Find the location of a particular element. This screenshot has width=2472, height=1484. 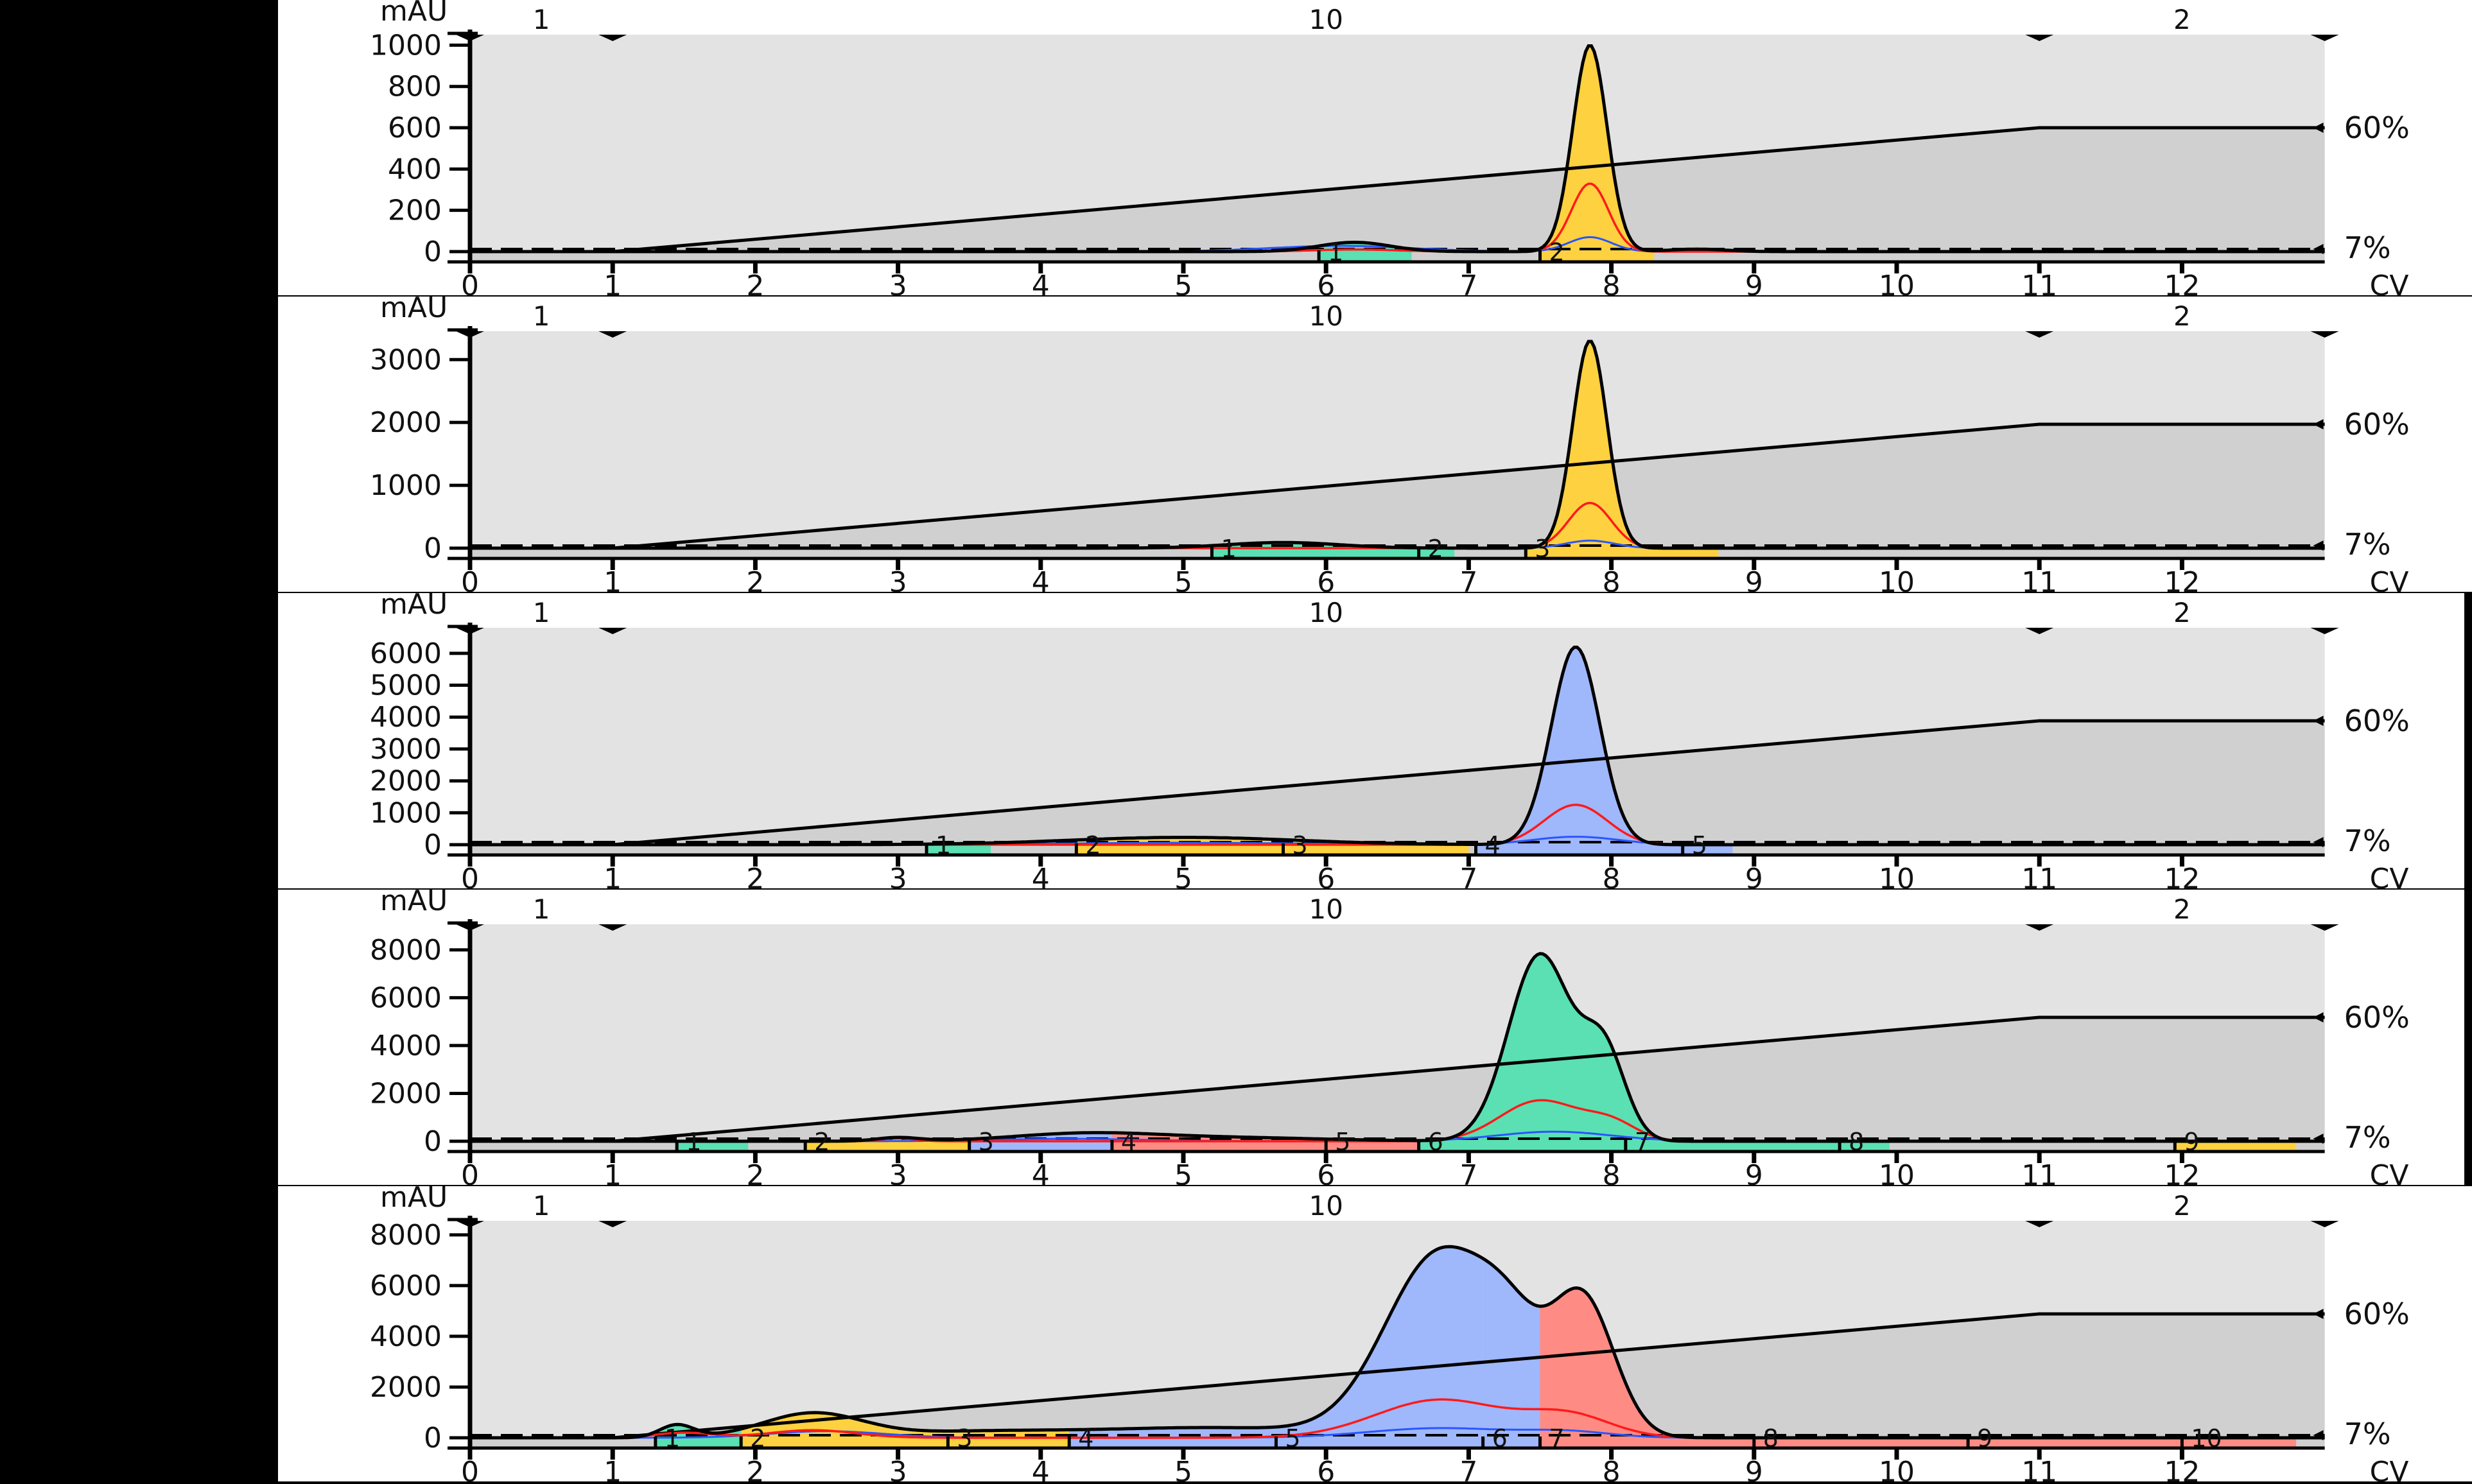

gradient-end-marker is located at coordinates (2318, 424).